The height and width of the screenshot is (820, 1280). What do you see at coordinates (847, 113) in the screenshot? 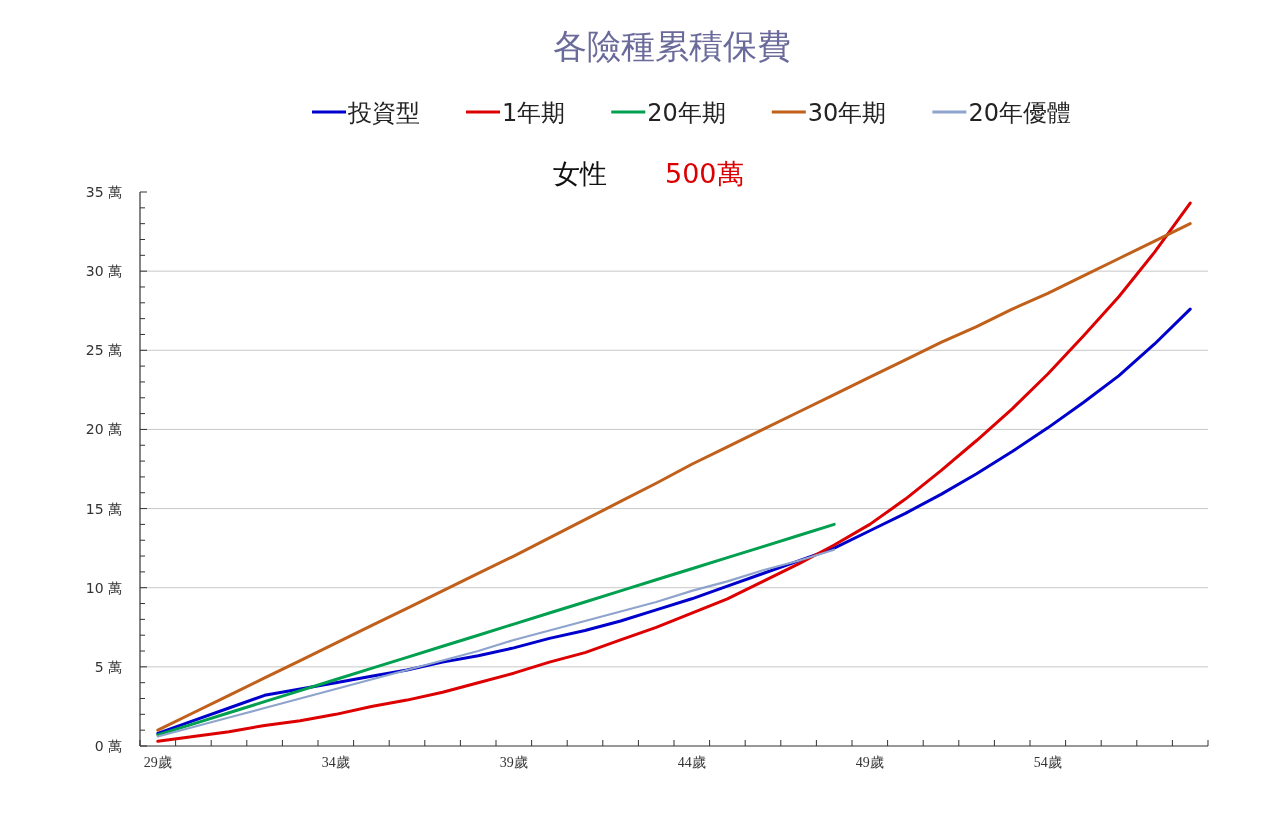
I see `legend-label: 30年期` at bounding box center [847, 113].